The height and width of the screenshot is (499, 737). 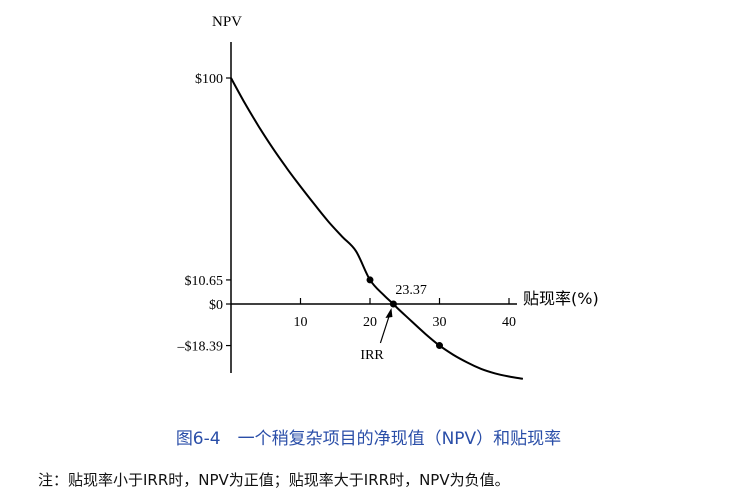 I want to click on y-tick-label: $0, so click(x=216, y=305).